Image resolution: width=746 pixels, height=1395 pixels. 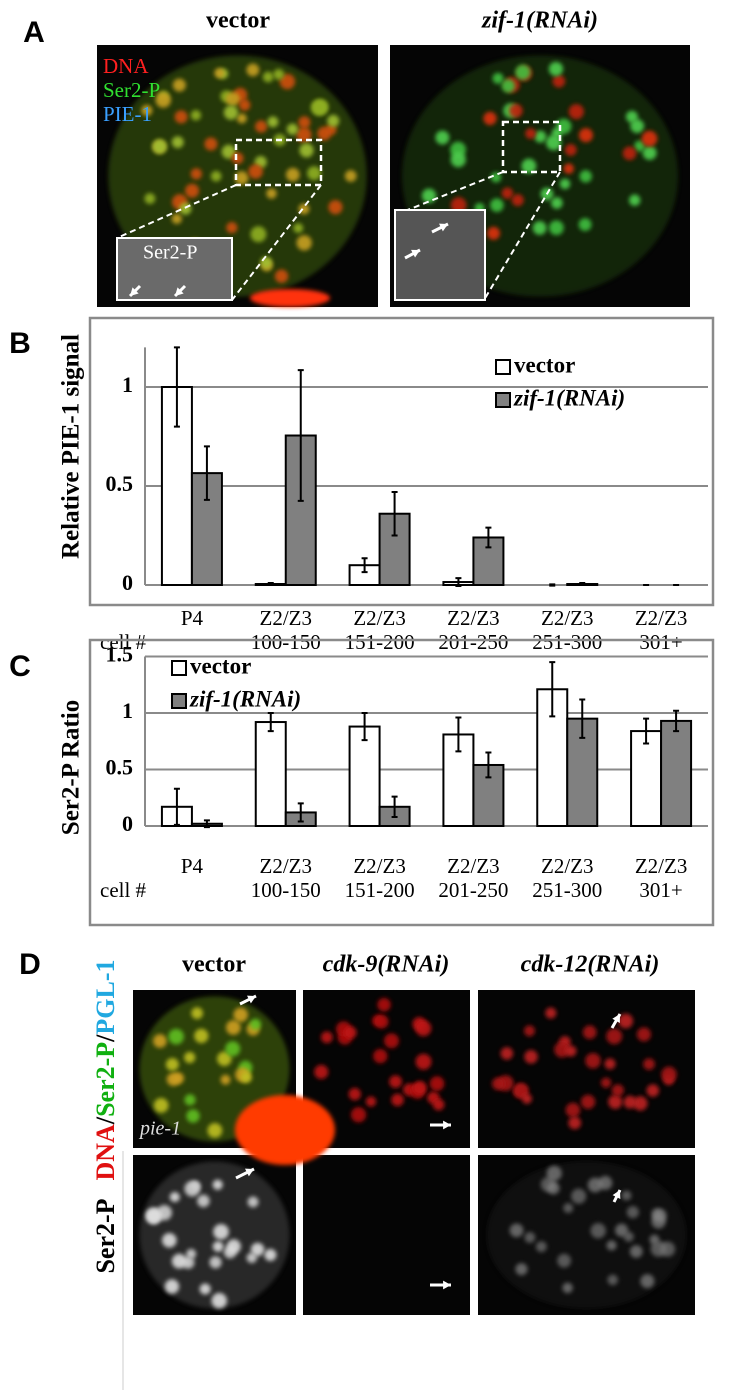 What do you see at coordinates (120, 483) in the screenshot?
I see `y-tick-label: 0.5` at bounding box center [120, 483].